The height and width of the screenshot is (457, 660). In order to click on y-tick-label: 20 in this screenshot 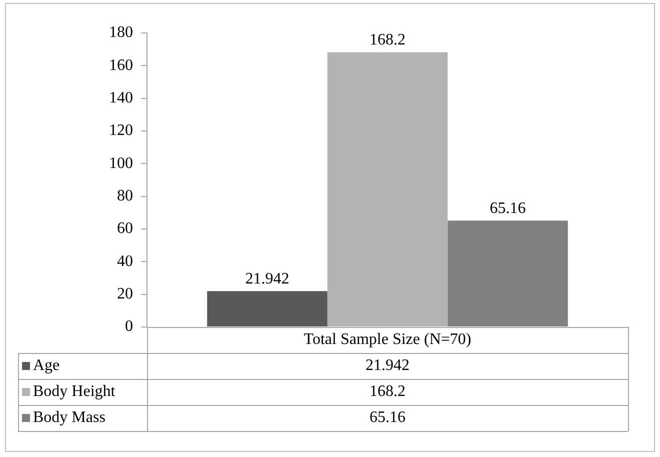, I will do `click(125, 294)`.